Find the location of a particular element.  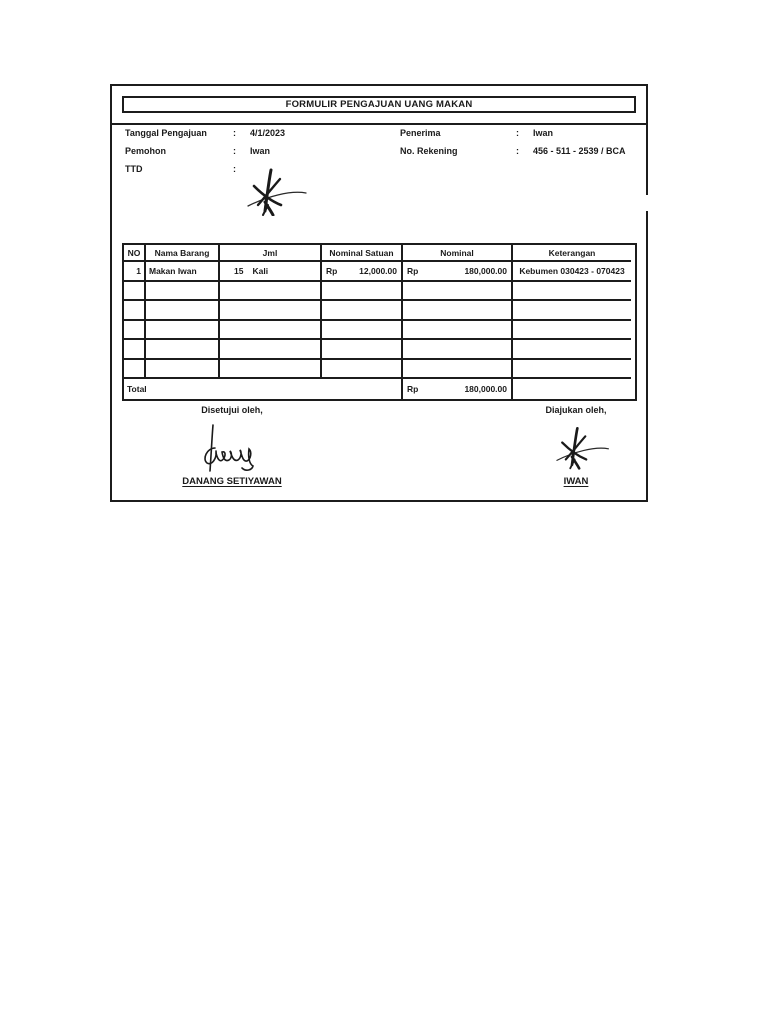

col-header-jml: Jml is located at coordinates (271, 253).